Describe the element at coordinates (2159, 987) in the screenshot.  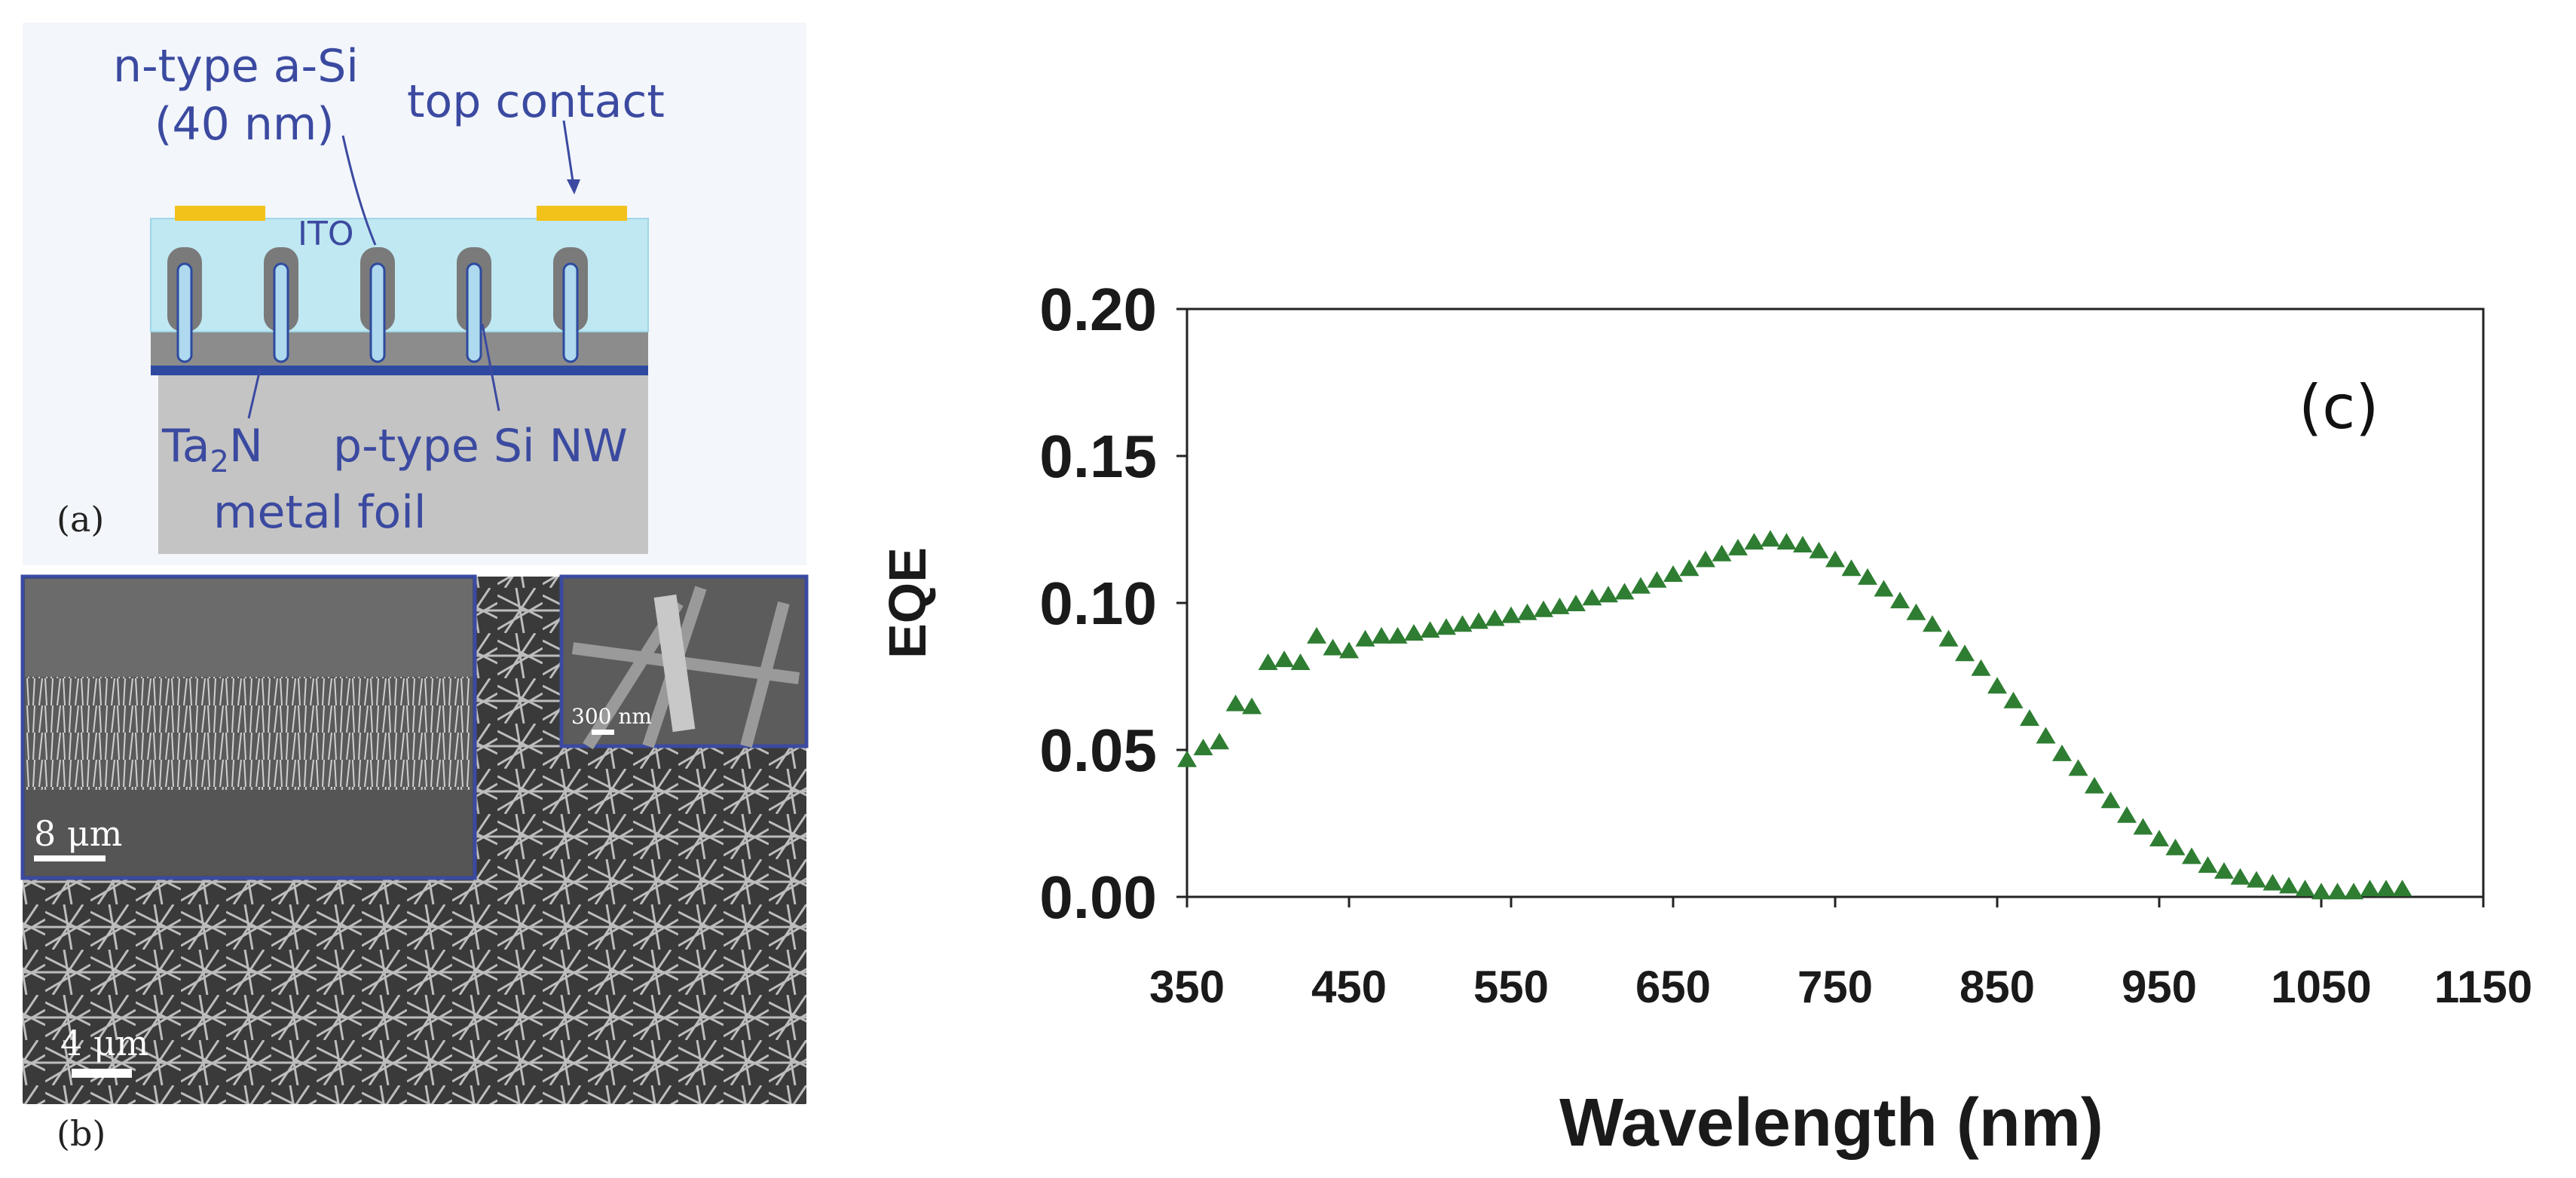
I see `x-tick-label: 950` at that location.